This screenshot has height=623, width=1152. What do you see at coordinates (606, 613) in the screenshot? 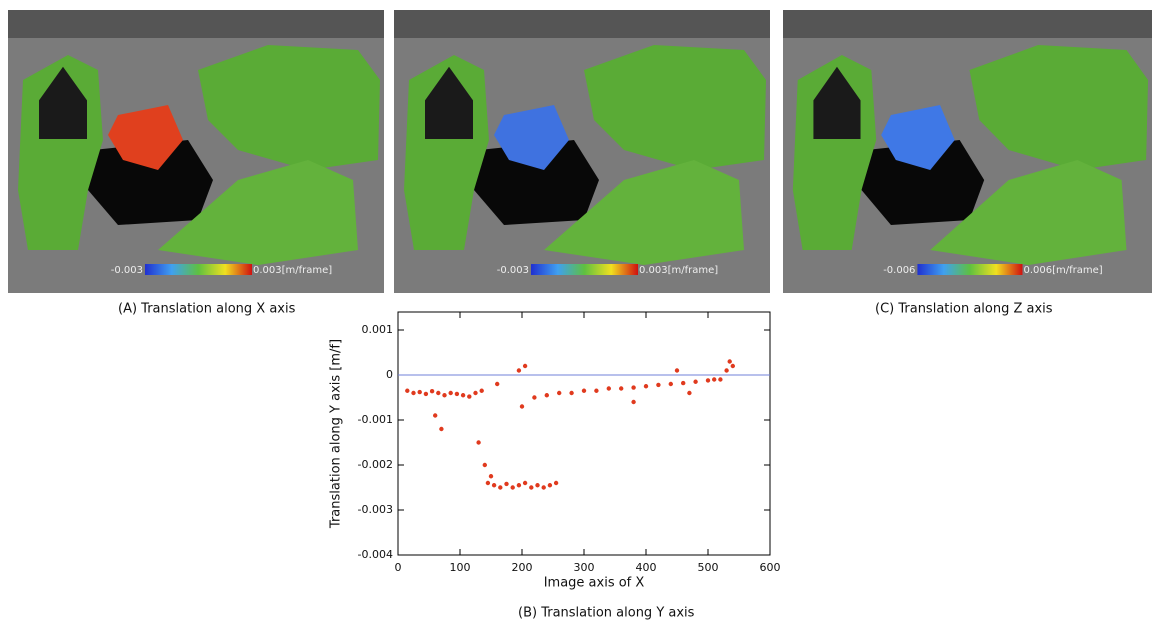
I see `caption: (B) Translation along Y axis` at bounding box center [606, 613].